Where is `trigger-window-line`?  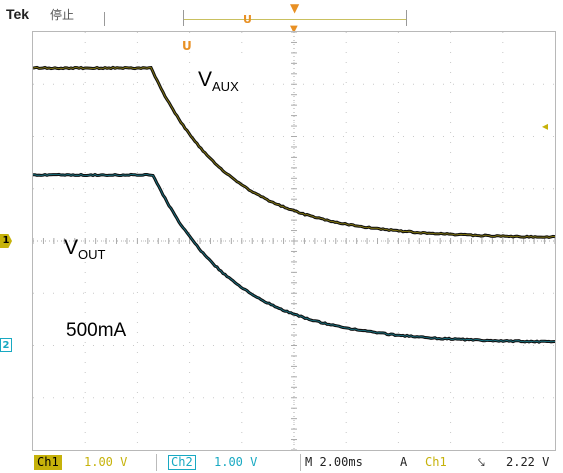
trigger-window-line is located at coordinates (295, 19).